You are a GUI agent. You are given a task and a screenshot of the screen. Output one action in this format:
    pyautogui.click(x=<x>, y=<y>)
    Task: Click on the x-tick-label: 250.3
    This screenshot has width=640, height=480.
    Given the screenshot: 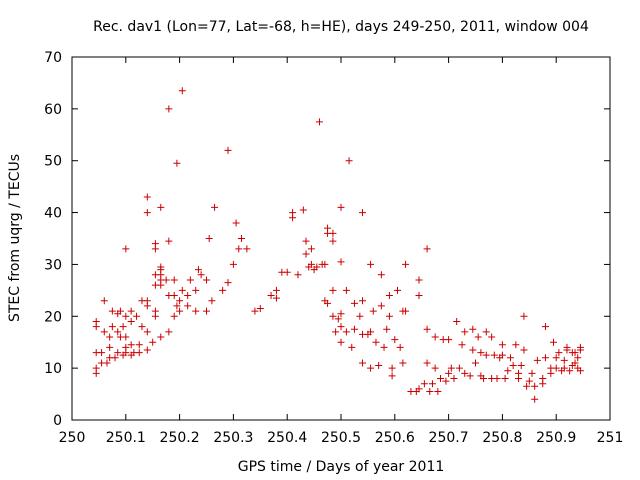 What is the action you would take?
    pyautogui.click(x=233, y=438)
    